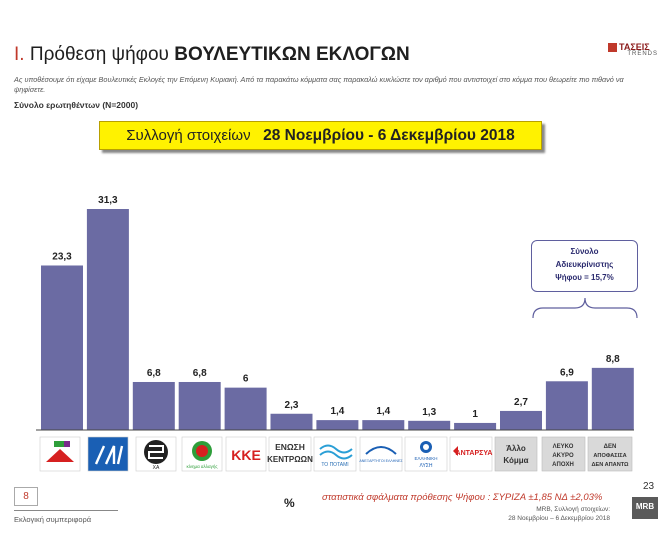 The image size is (667, 537). Describe the element at coordinates (154, 373) in the screenshot. I see `value-label-3: 6,8` at that location.